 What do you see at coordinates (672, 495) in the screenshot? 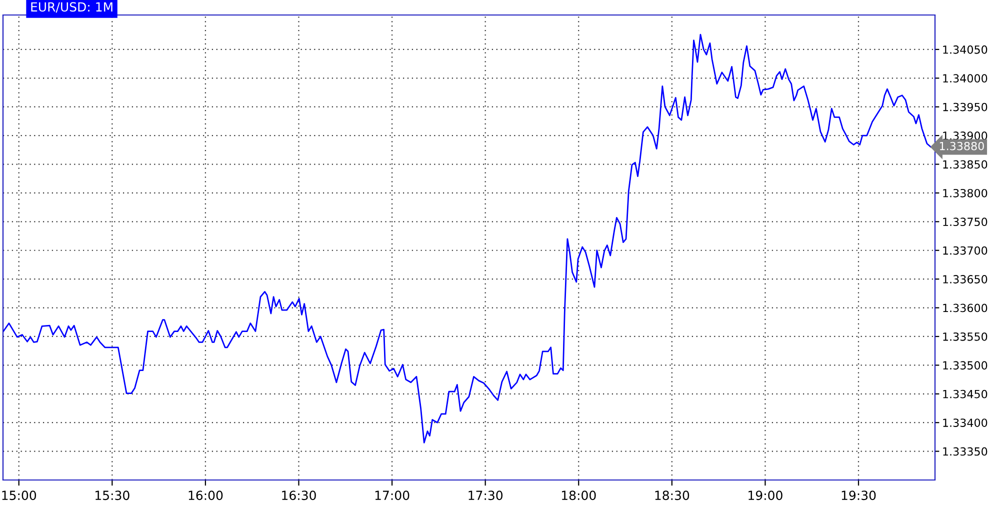
I see `x-tick-label: 18:30` at bounding box center [672, 495].